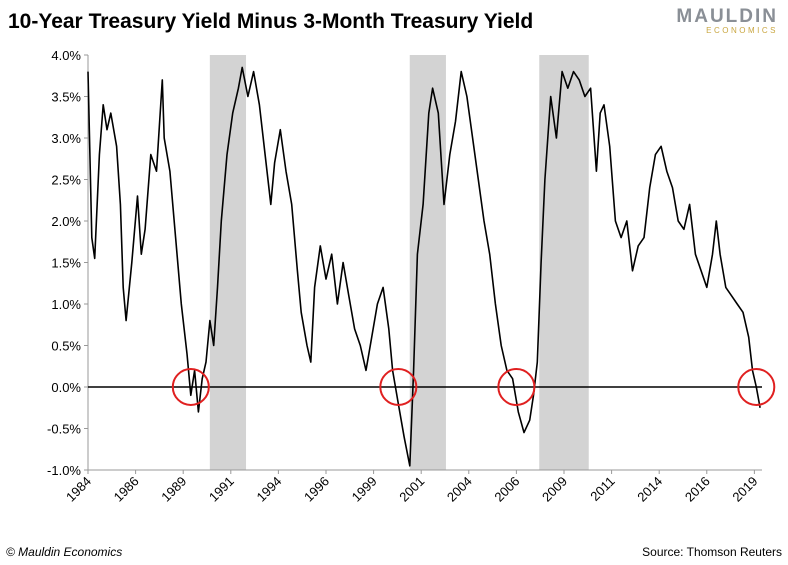 This screenshot has width=788, height=565. I want to click on x-tick-label: 1989, so click(173, 489).